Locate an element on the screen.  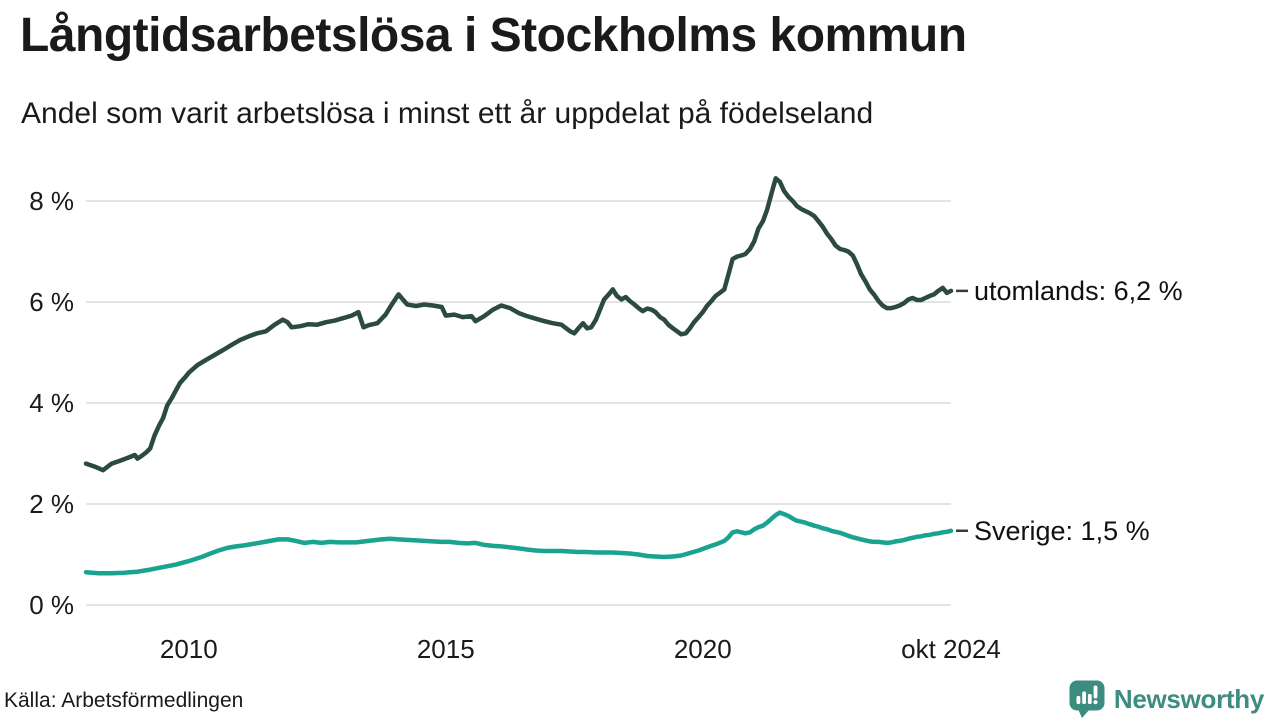
newsworthy-brand: Newsworthy is located at coordinates (1166, 699).